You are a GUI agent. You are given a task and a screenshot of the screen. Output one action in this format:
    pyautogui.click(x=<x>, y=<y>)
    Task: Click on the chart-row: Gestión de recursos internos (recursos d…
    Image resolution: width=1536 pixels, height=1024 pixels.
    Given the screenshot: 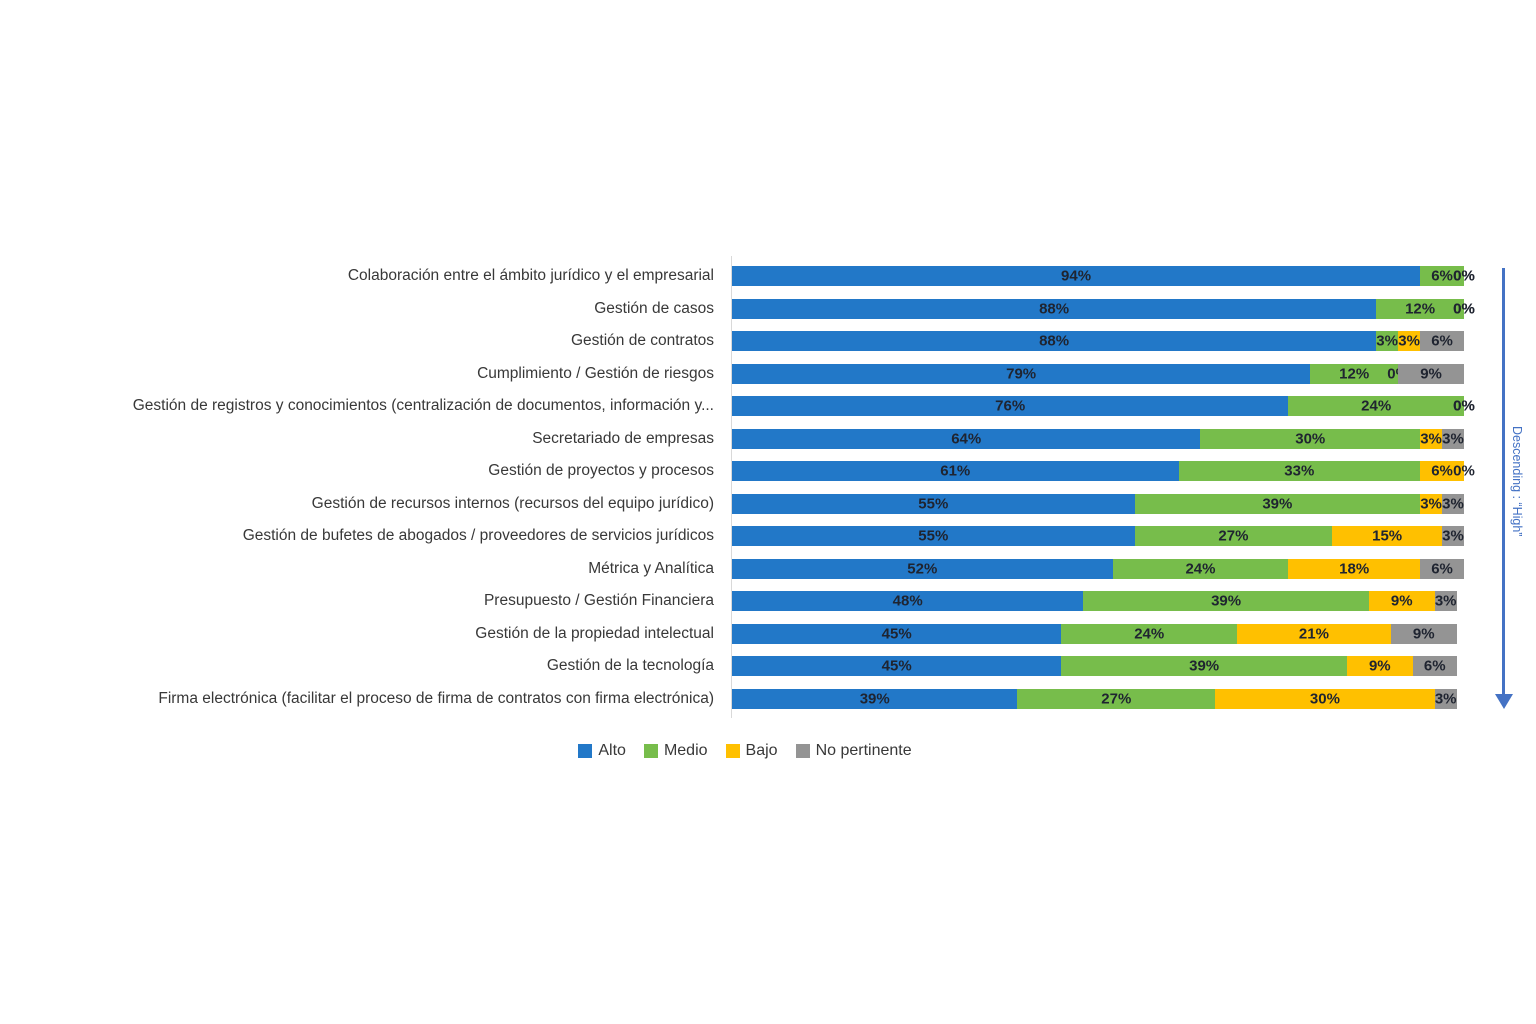 What is the action you would take?
    pyautogui.click(x=768, y=504)
    